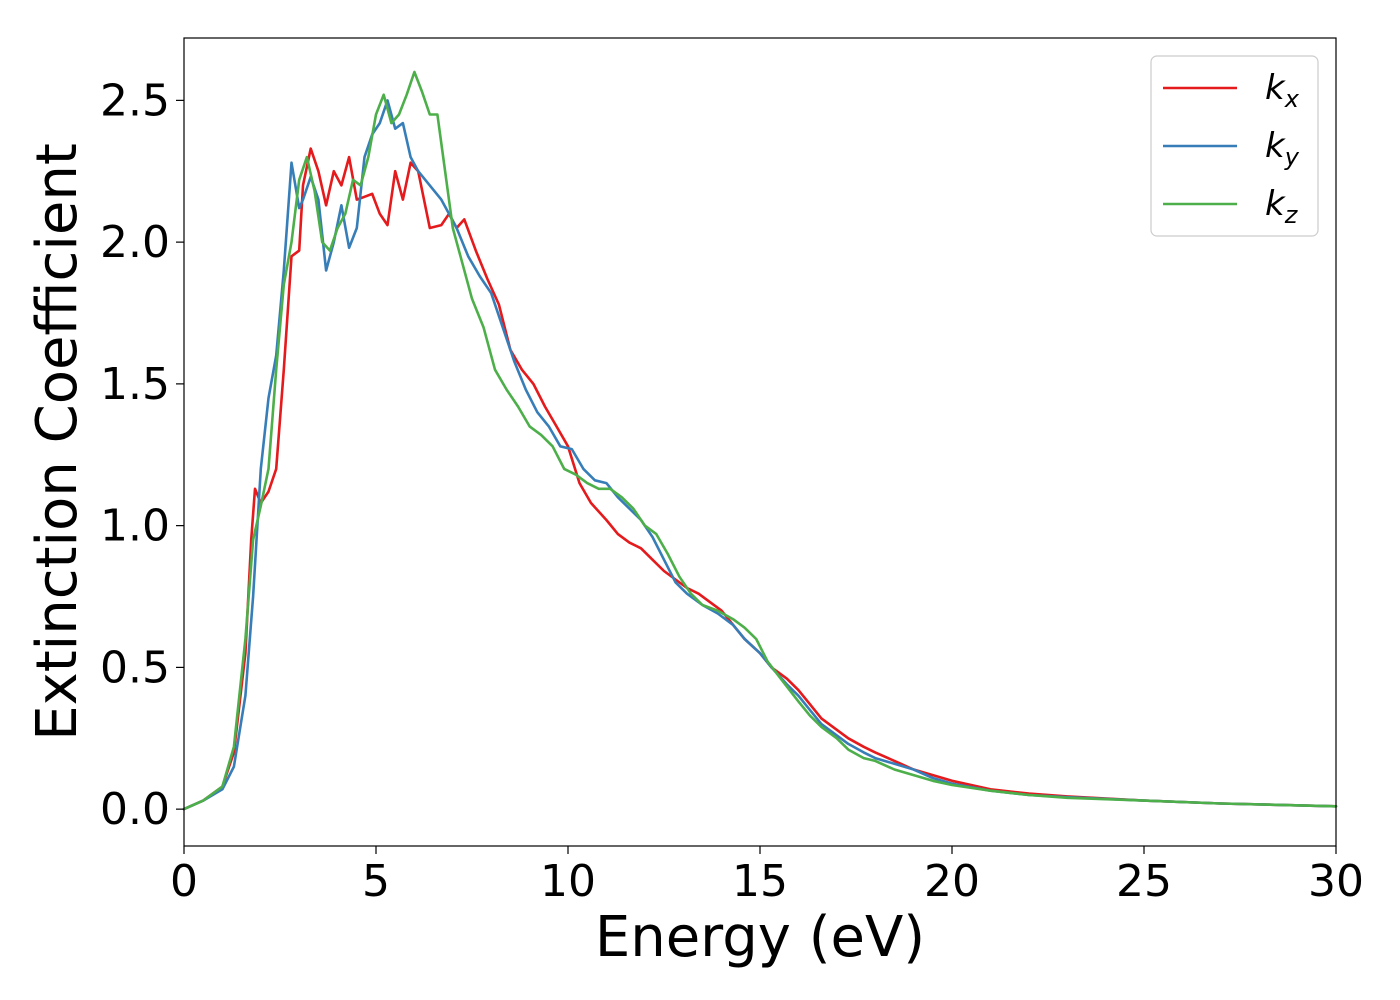  What do you see at coordinates (760, 937) in the screenshot?
I see `x-axis-label: Energy (eV)` at bounding box center [760, 937].